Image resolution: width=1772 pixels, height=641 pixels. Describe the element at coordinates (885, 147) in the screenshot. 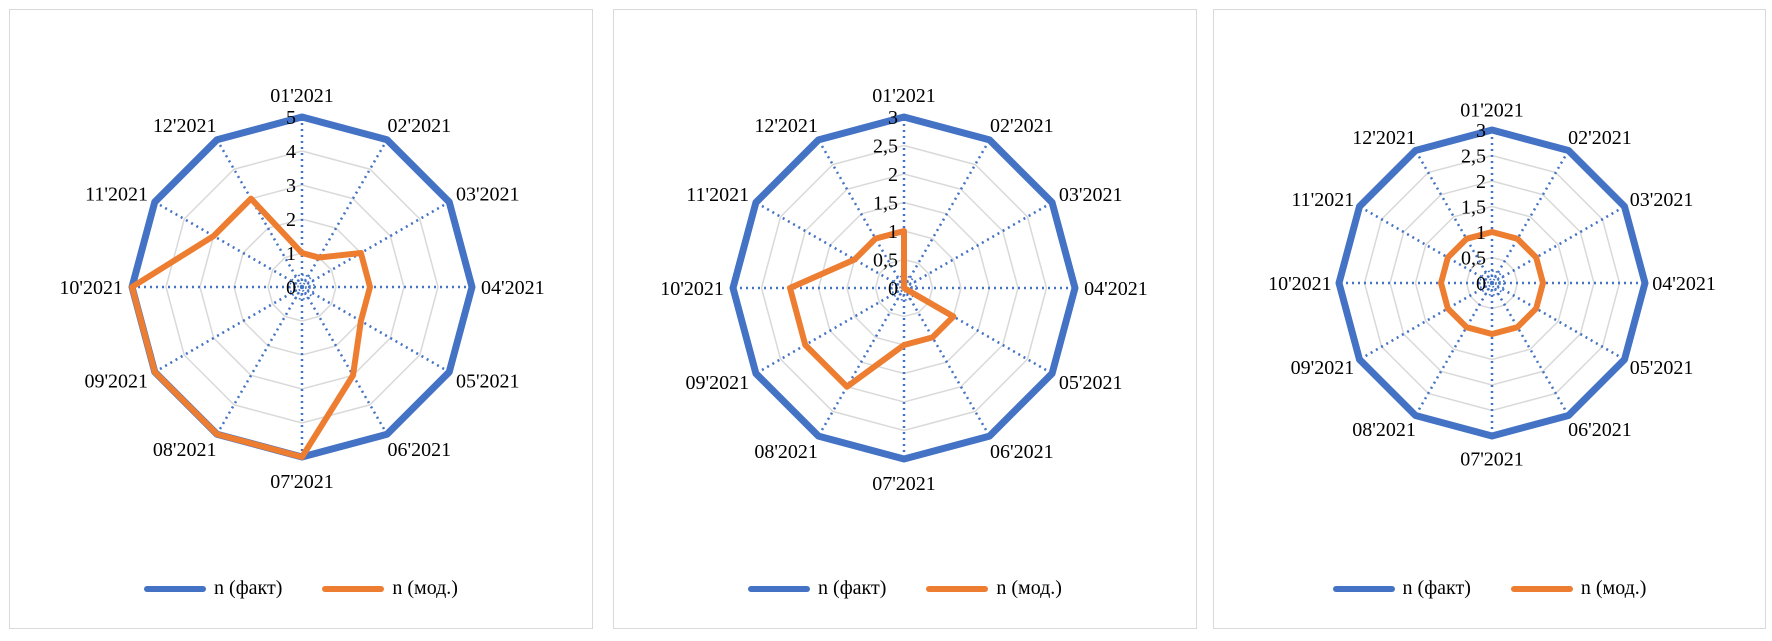

I see `tick-label: 2,5` at that location.